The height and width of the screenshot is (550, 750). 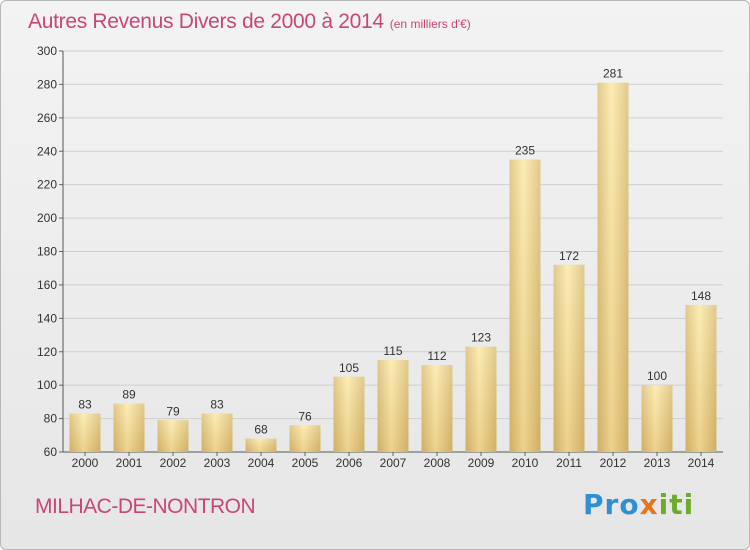 What do you see at coordinates (261, 463) in the screenshot?
I see `x-tick-label: 2004` at bounding box center [261, 463].